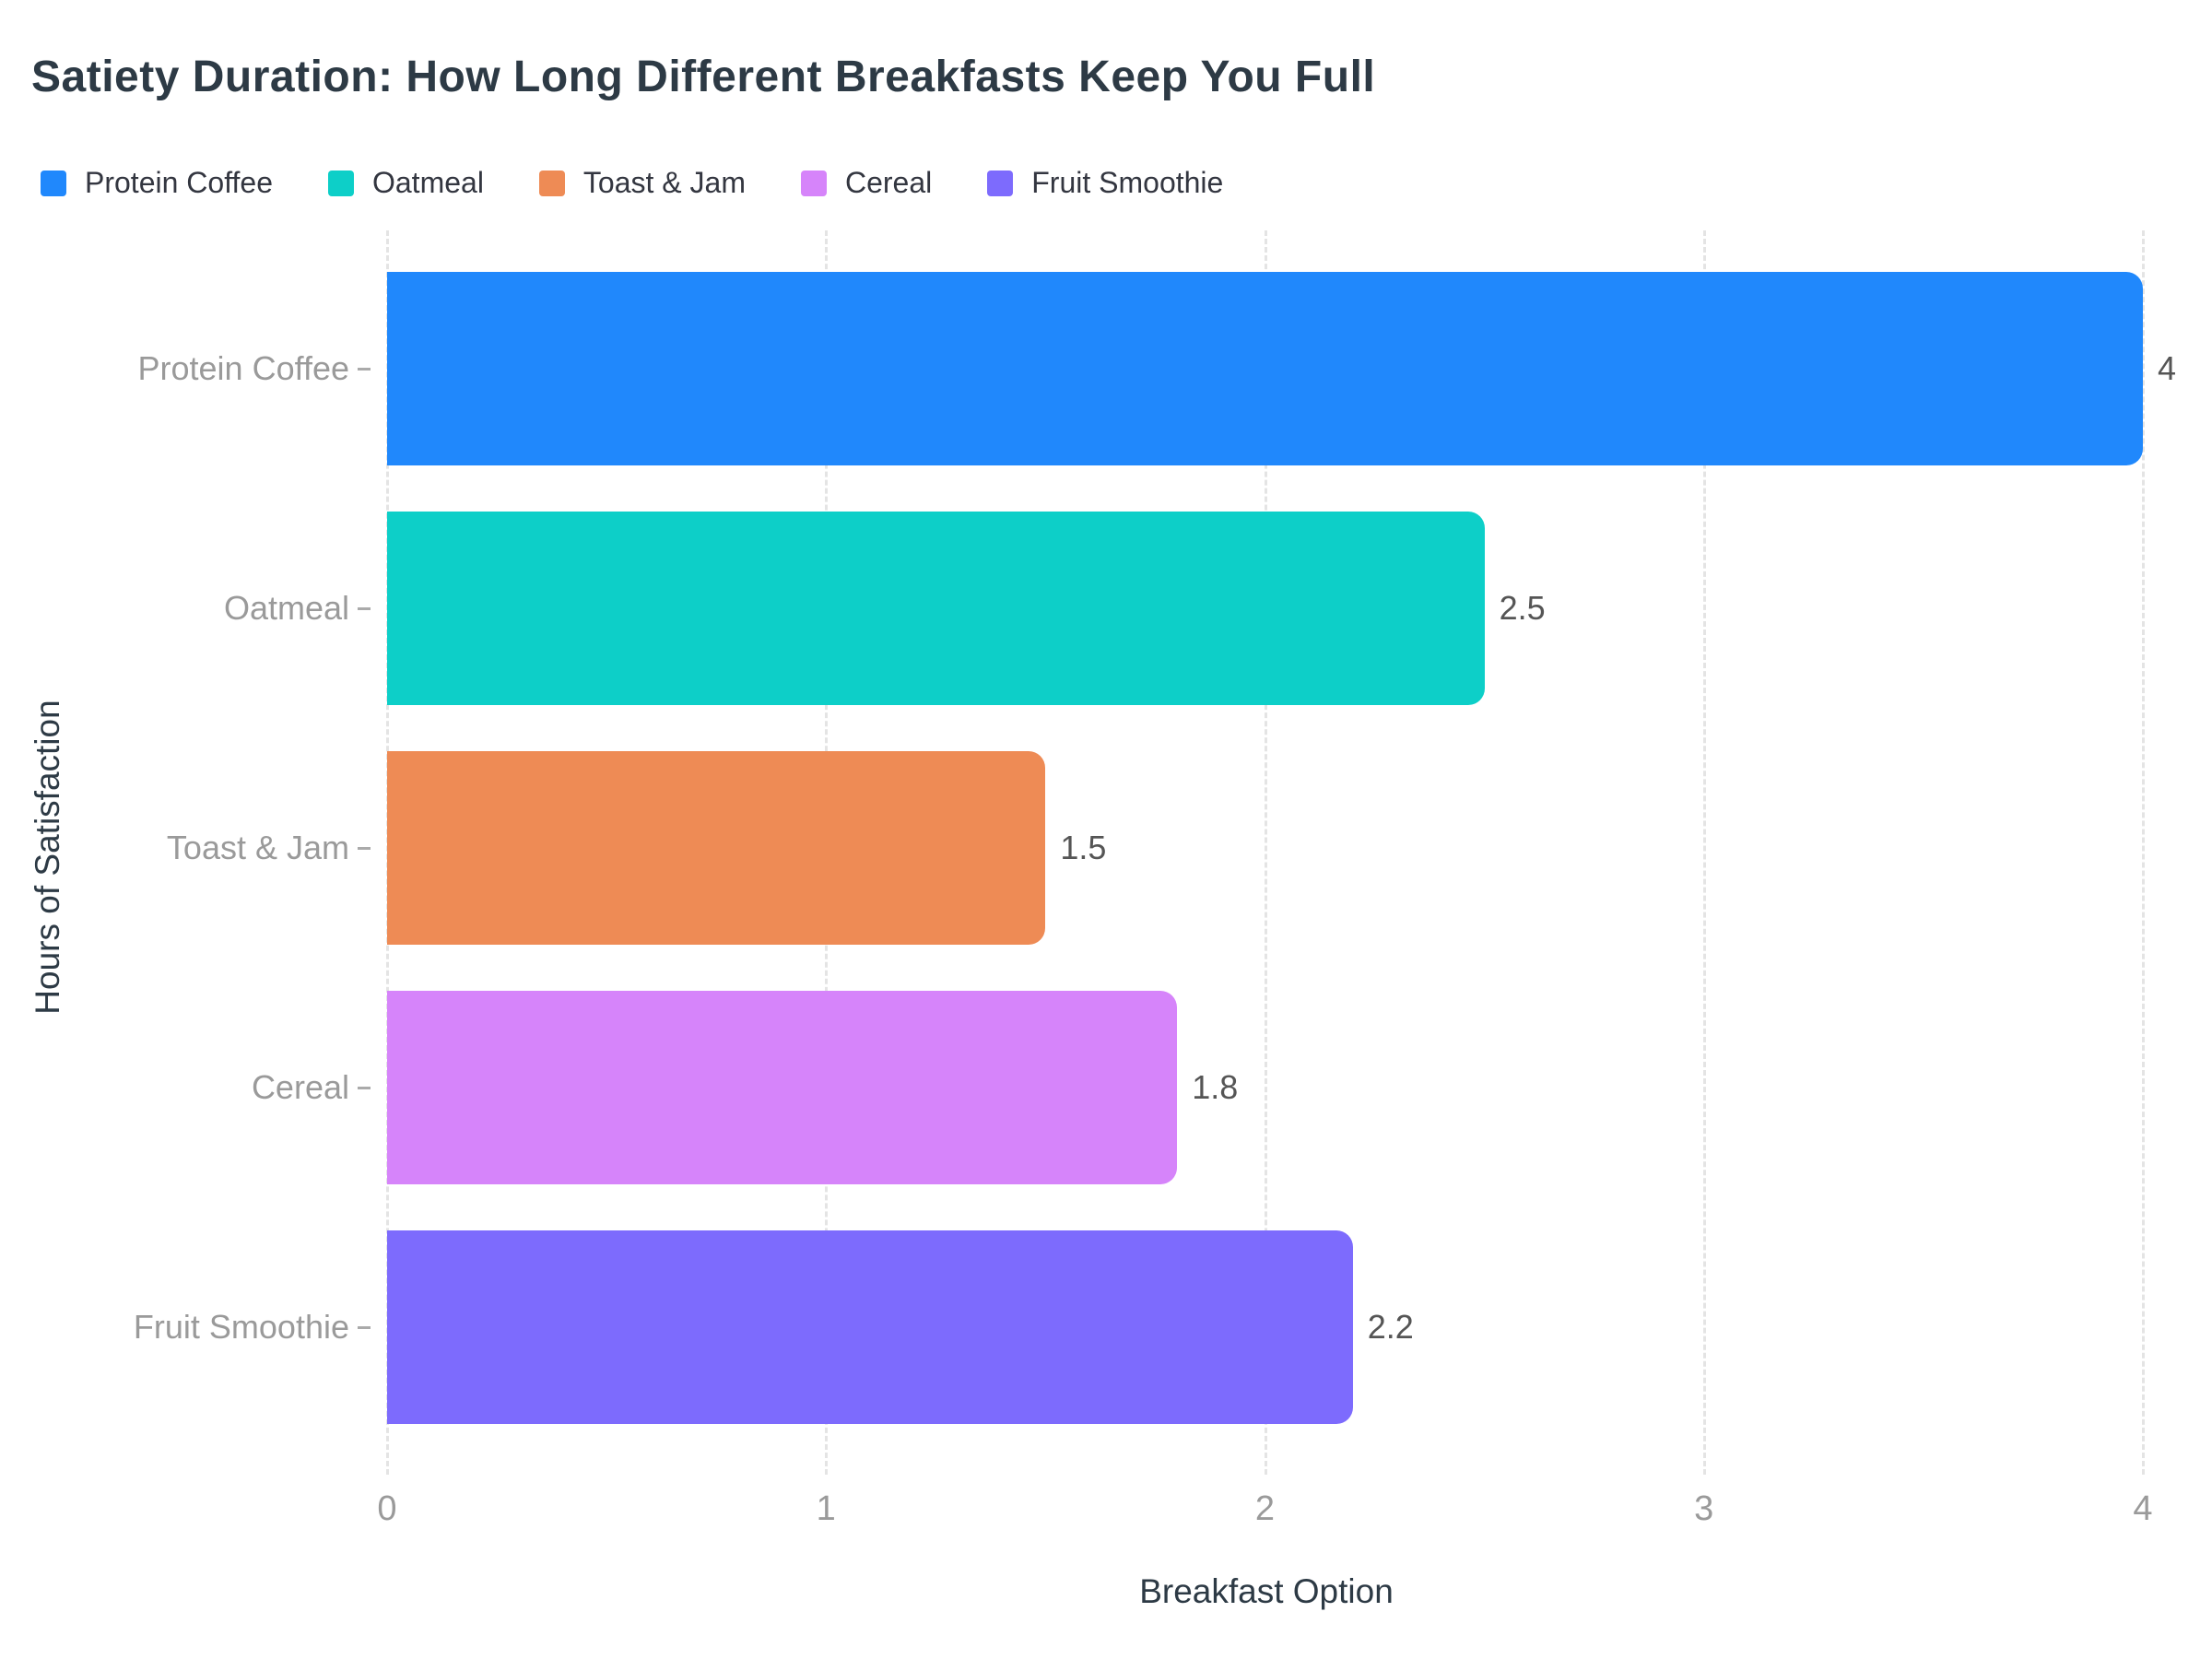  I want to click on y-category-cell: Toast & Jam, so click(185, 848).